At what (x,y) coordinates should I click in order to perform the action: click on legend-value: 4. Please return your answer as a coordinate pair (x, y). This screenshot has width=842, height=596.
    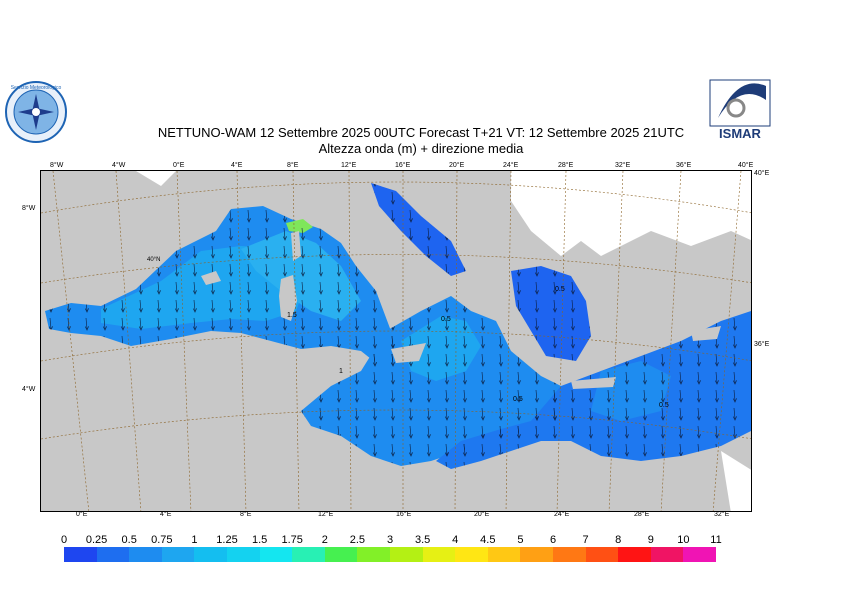
    Looking at the image, I should click on (455, 540).